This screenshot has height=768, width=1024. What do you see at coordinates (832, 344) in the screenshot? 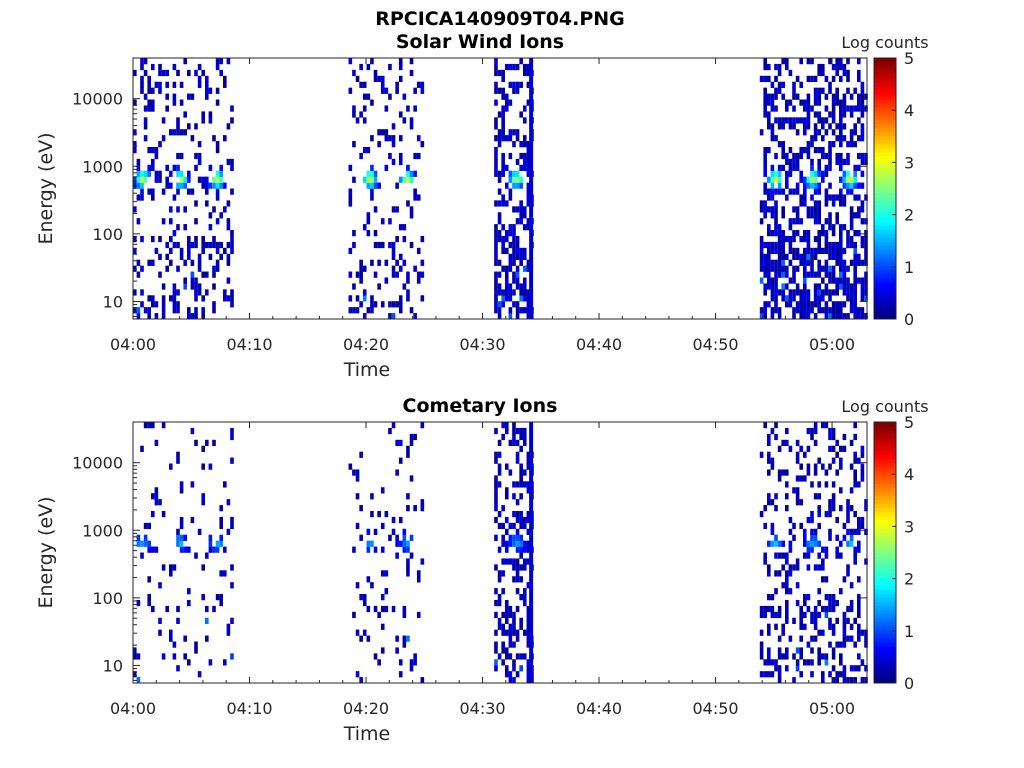
I see `x-tick-label: 05:00` at bounding box center [832, 344].